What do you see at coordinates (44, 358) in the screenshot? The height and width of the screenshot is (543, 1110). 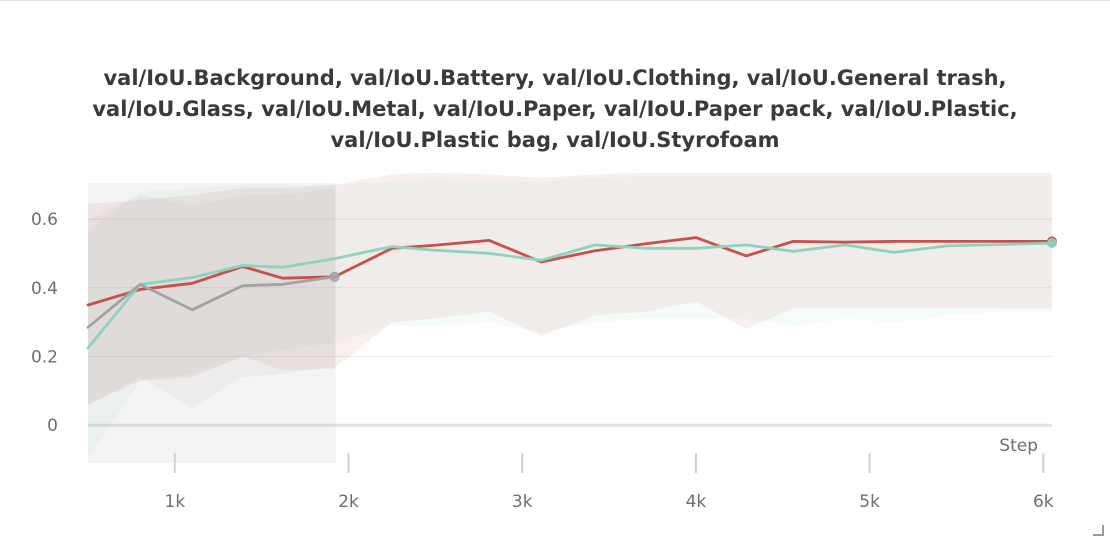 I see `y-tick-label: 0.2` at bounding box center [44, 358].